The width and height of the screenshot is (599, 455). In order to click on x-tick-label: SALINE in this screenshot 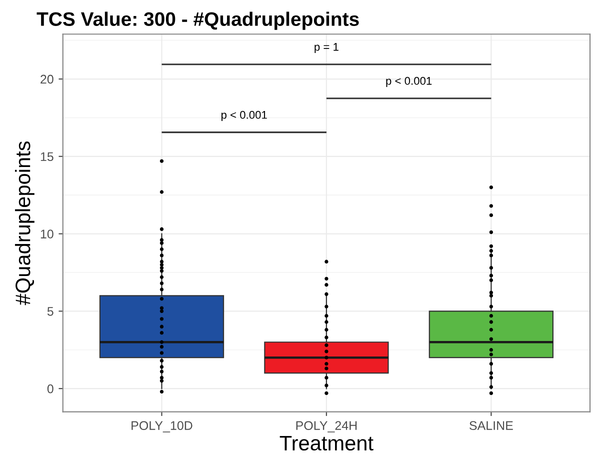, I will do `click(491, 425)`.